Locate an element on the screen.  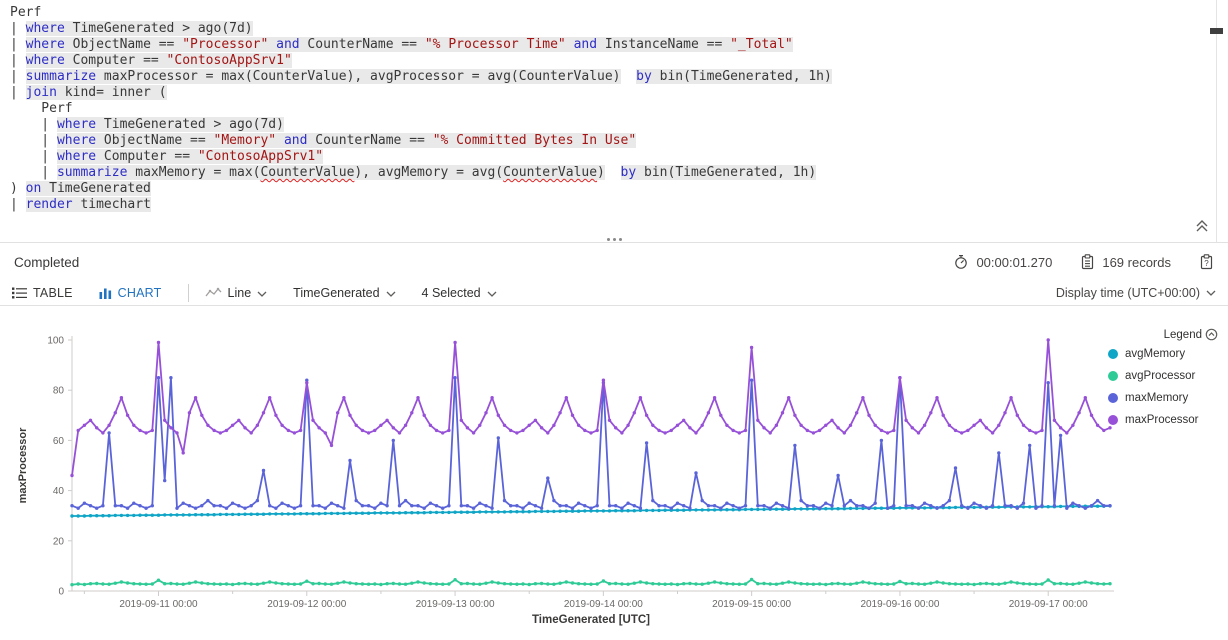
svg-text: 20 is located at coordinates (59, 541).